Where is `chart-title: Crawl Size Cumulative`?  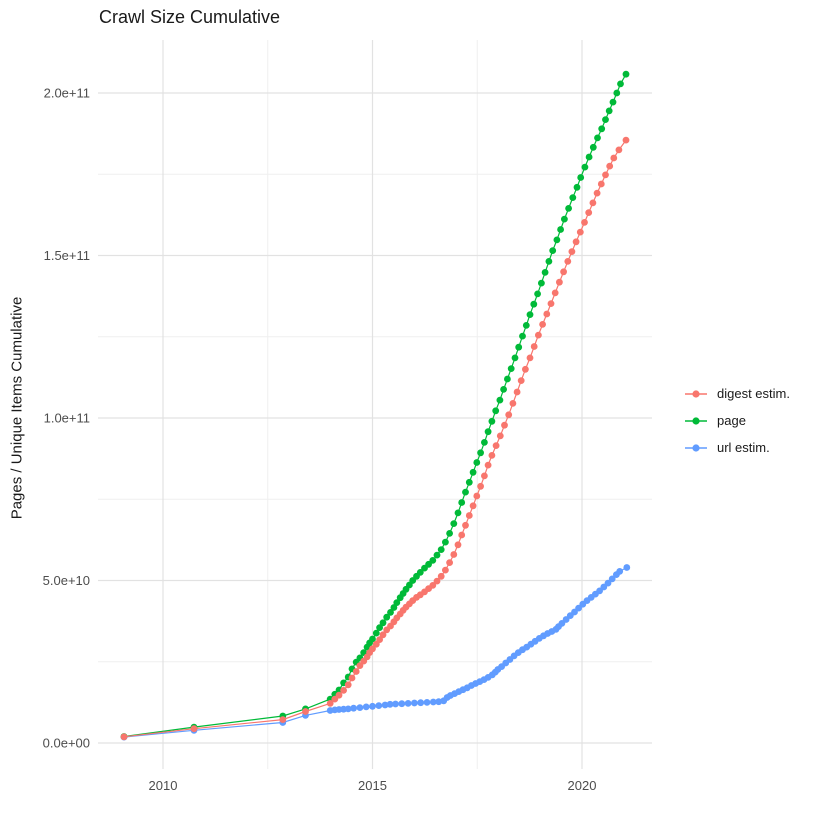 chart-title: Crawl Size Cumulative is located at coordinates (190, 17).